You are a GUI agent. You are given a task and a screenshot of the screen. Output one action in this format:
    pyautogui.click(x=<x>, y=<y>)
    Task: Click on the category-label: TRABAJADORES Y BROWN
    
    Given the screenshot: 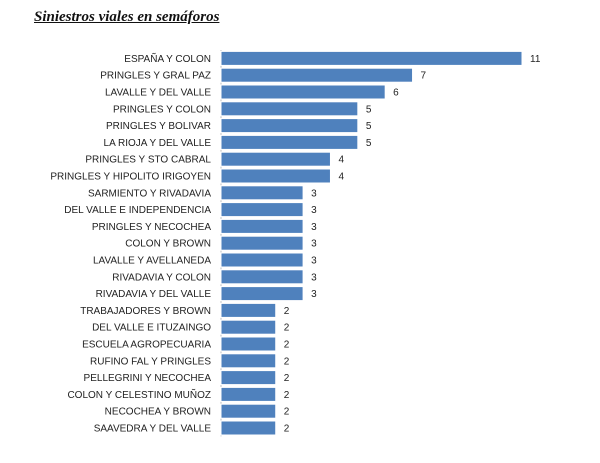 What is the action you would take?
    pyautogui.click(x=145, y=311)
    